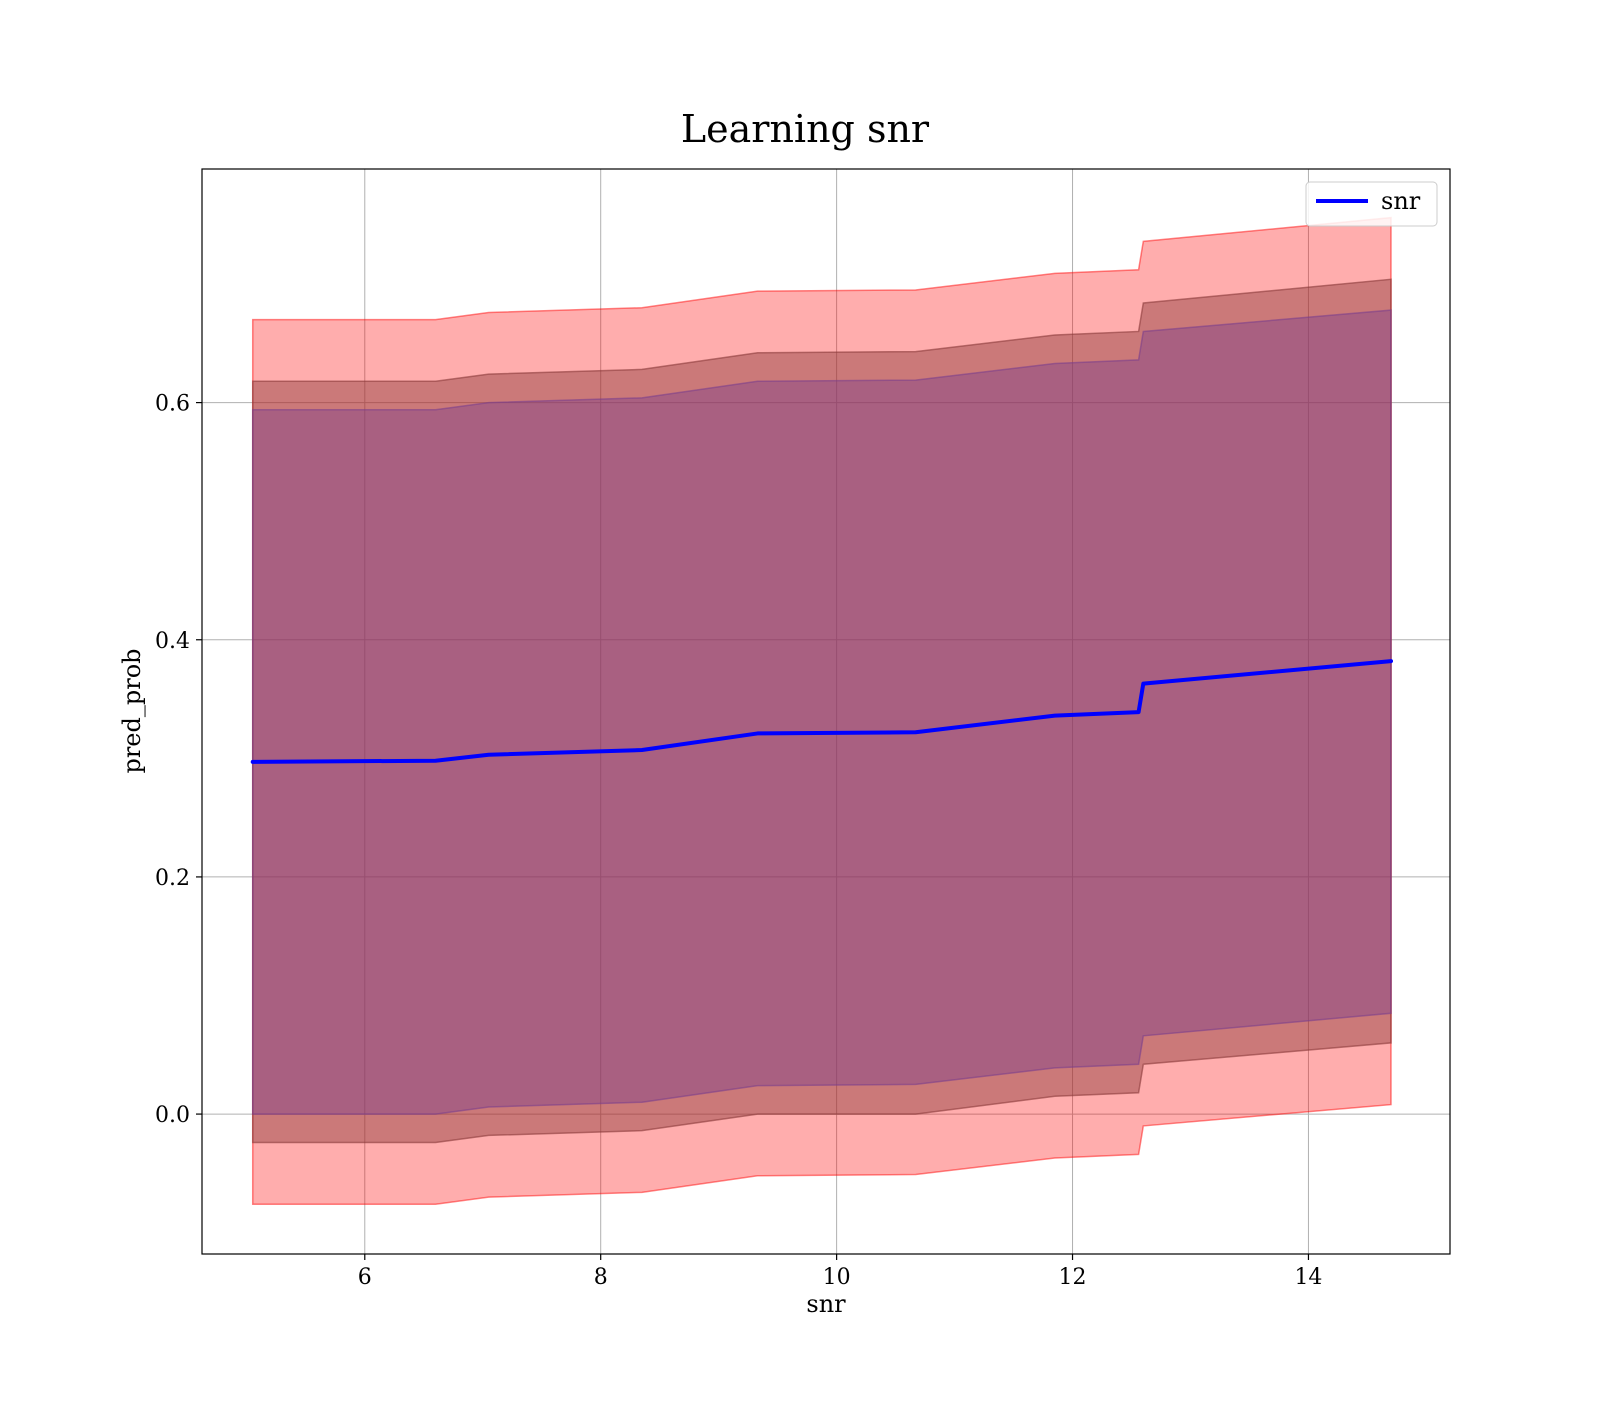 The height and width of the screenshot is (1404, 1600). What do you see at coordinates (1073, 1277) in the screenshot?
I see `x-tick-label: 12` at bounding box center [1073, 1277].